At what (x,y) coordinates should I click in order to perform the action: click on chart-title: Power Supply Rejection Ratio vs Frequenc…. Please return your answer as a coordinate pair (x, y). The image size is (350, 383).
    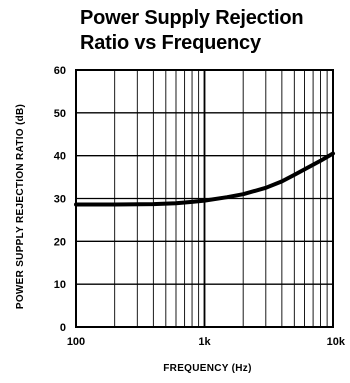
    Looking at the image, I should click on (215, 31).